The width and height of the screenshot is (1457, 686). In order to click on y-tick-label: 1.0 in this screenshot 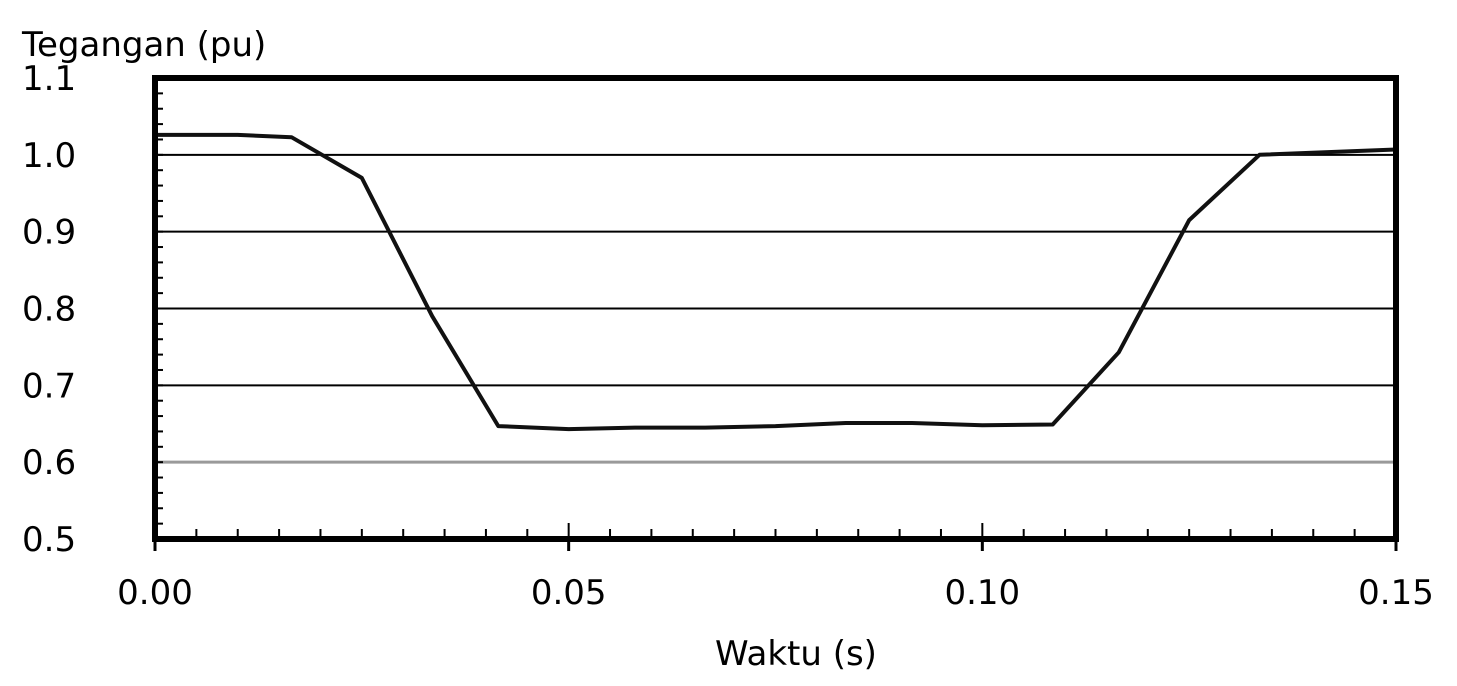, I will do `click(49, 156)`.